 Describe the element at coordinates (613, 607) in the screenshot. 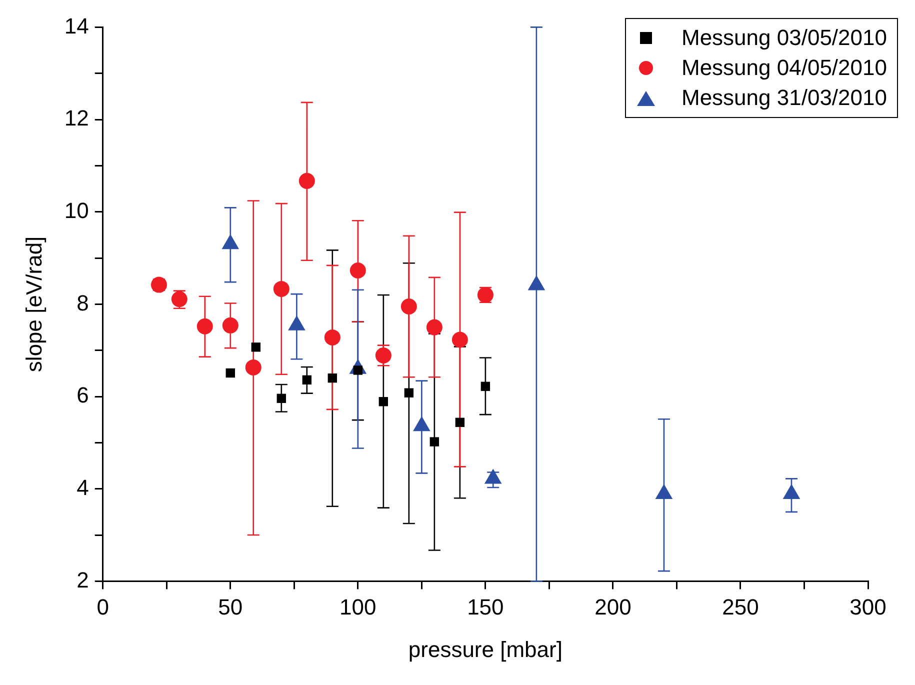

I see `x-tick-label: 200` at that location.